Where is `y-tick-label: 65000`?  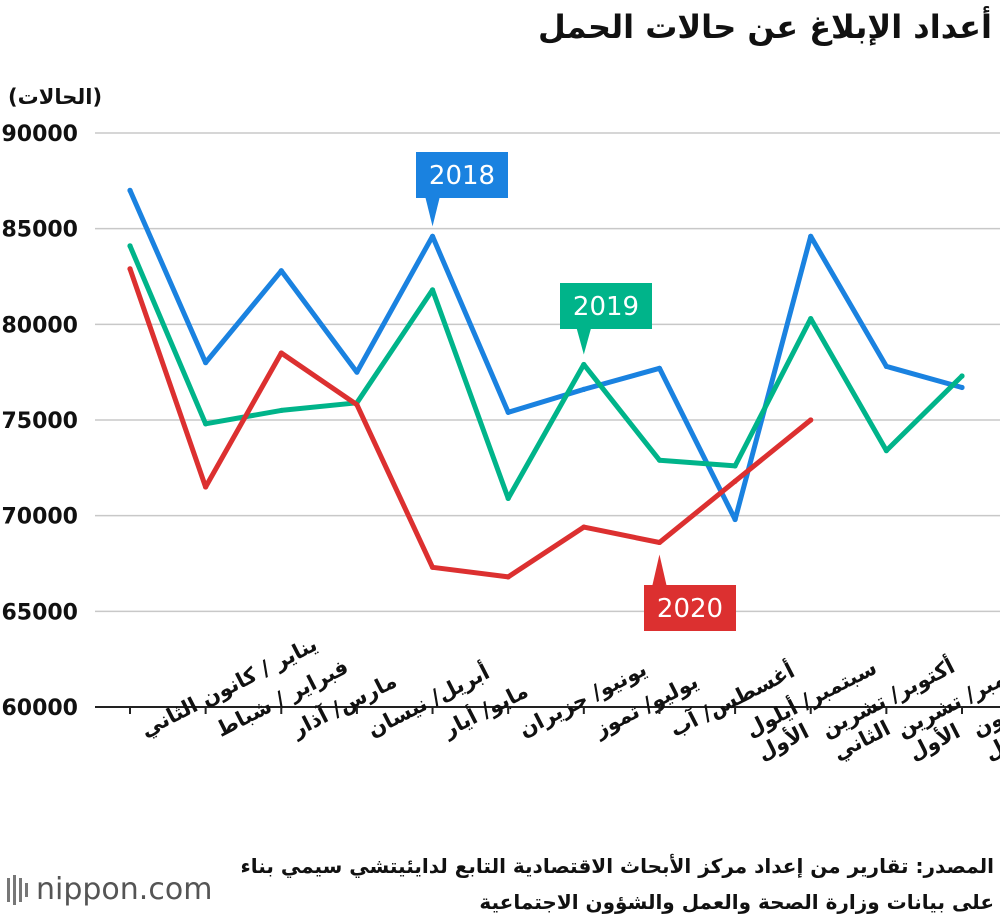 y-tick-label: 65000 is located at coordinates (39, 612).